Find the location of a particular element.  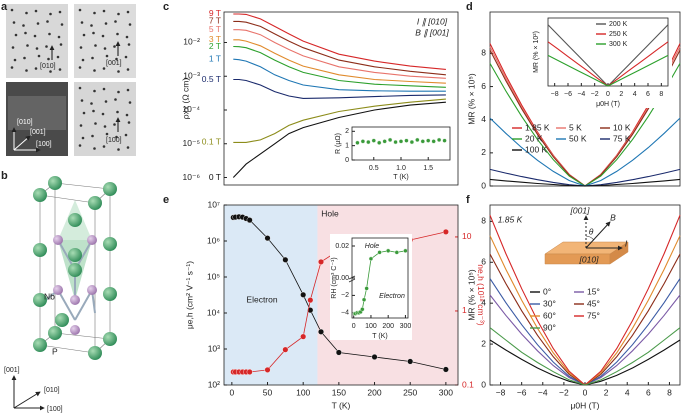

inset-background is located at coordinates (599, 61).